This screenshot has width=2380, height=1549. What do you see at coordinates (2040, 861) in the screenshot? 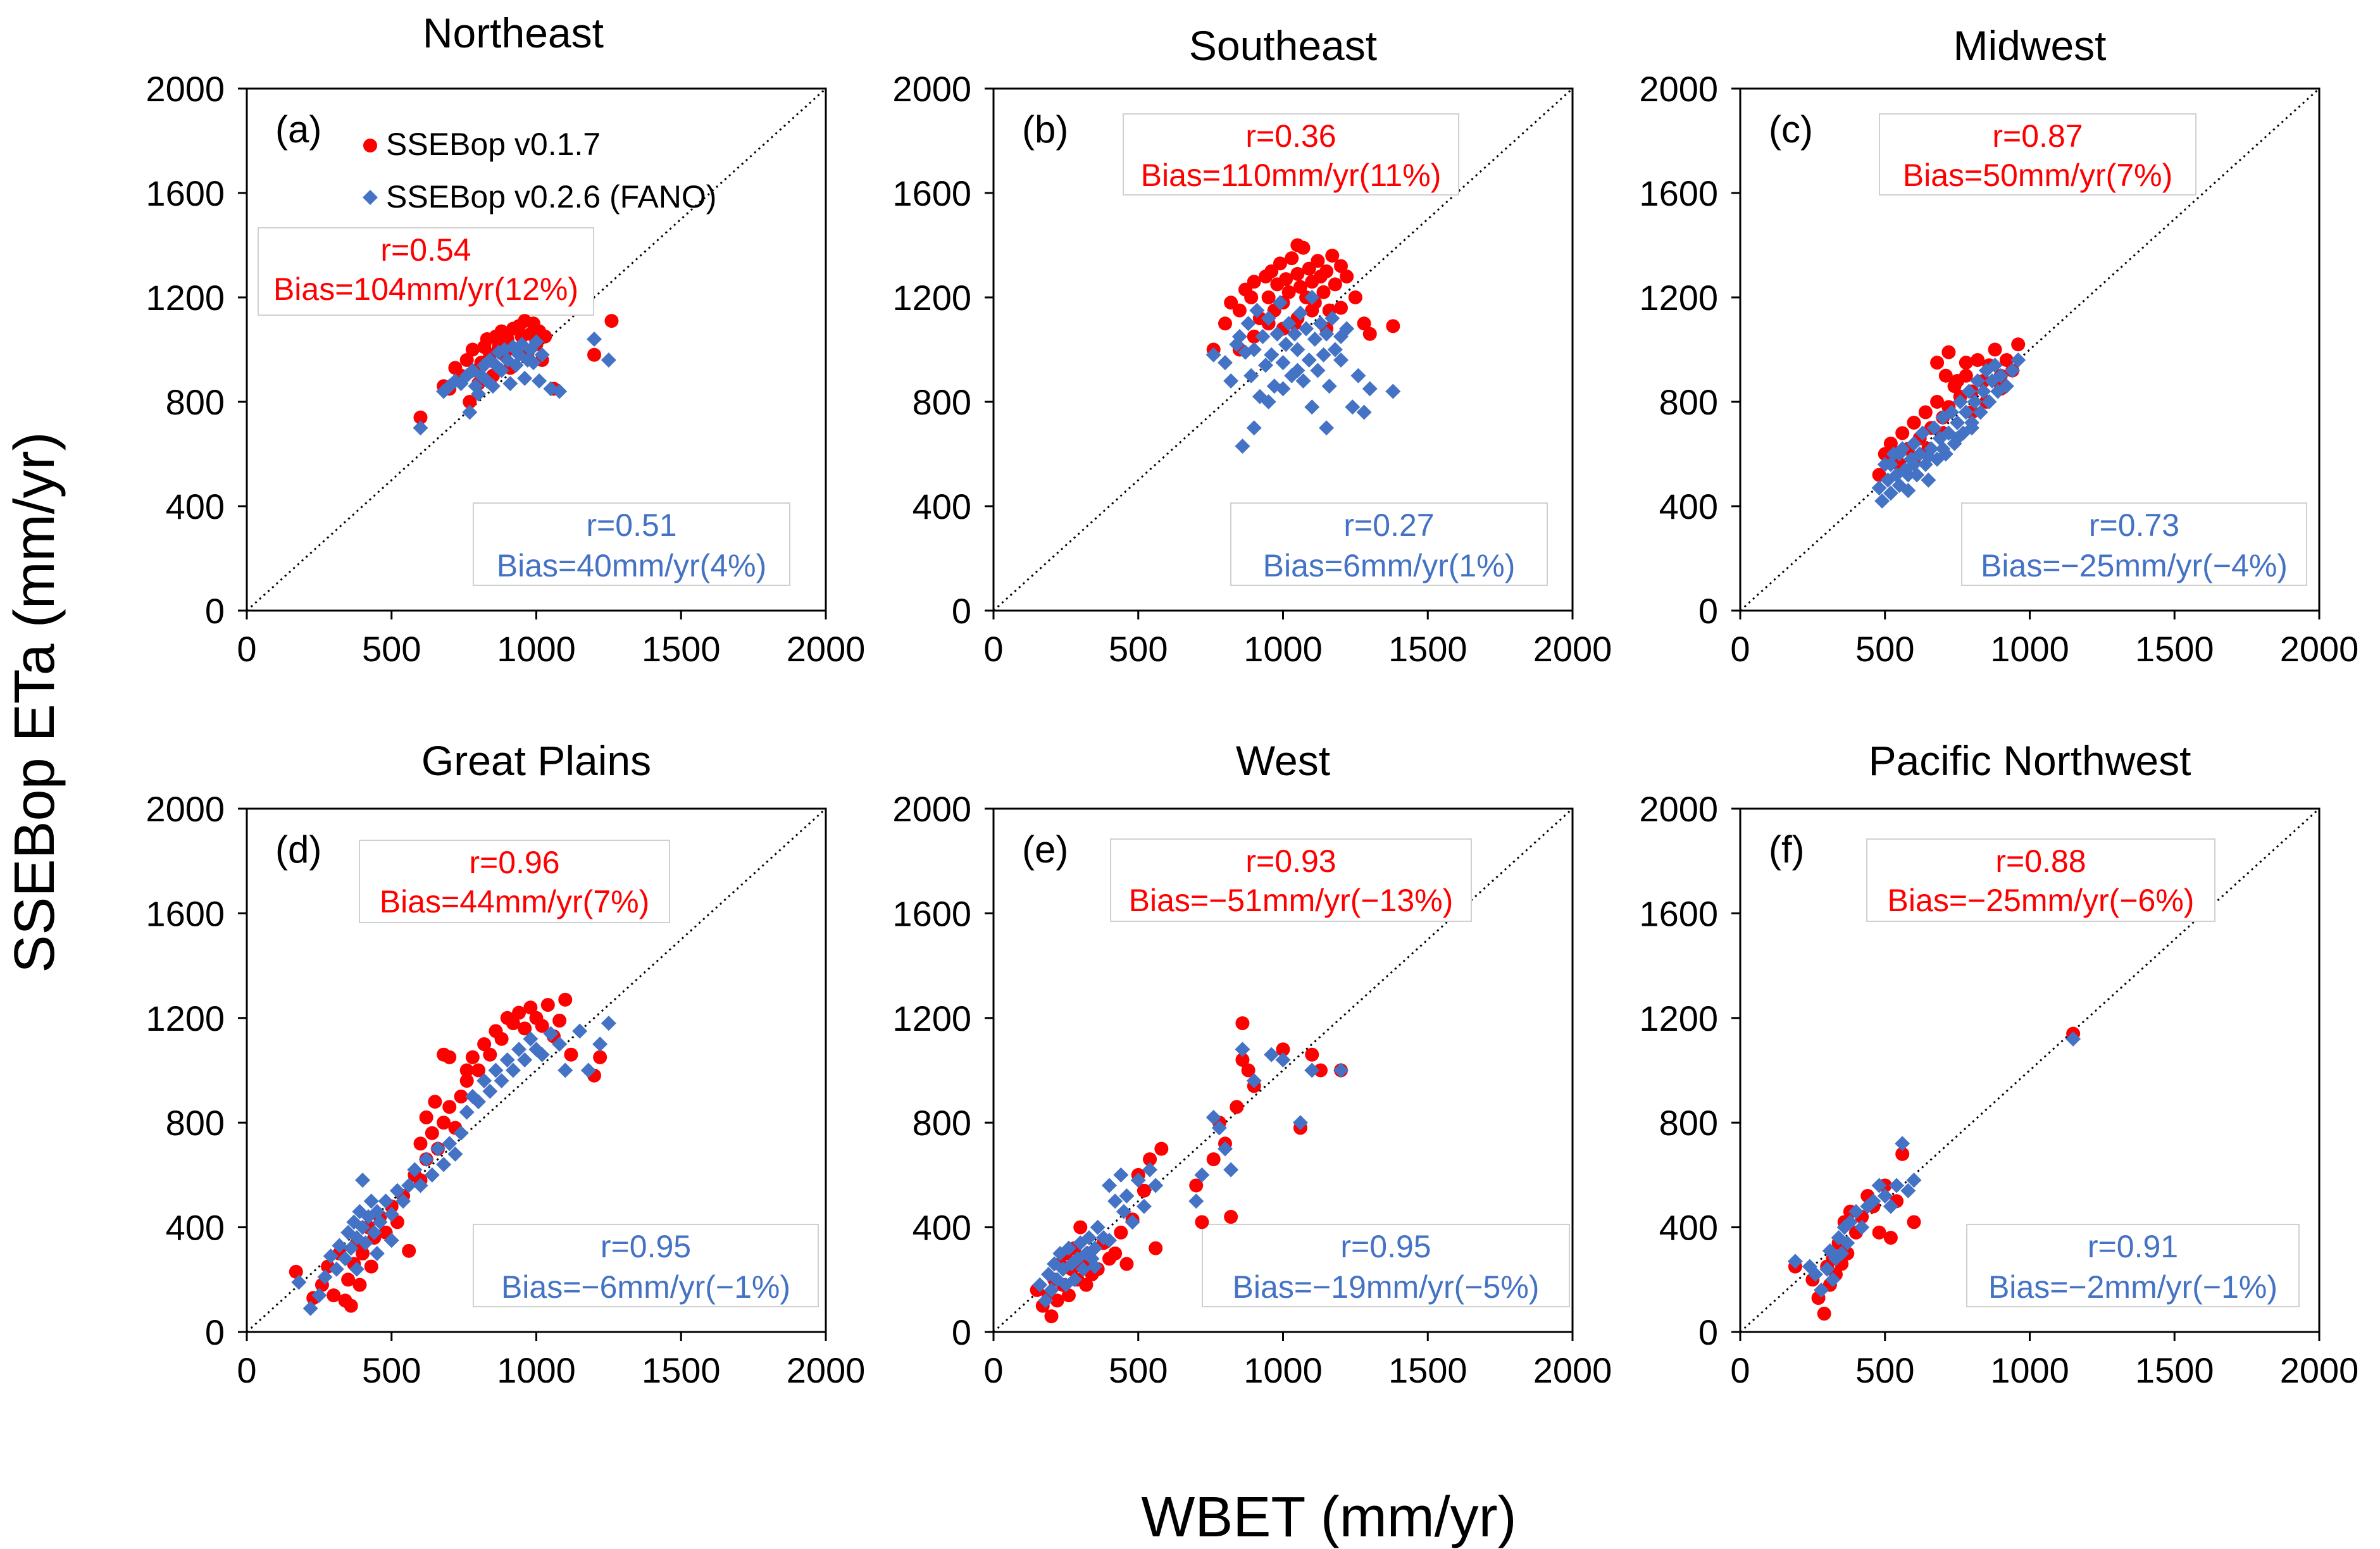
I see `stat-r-v017: r=0.88` at bounding box center [2040, 861].